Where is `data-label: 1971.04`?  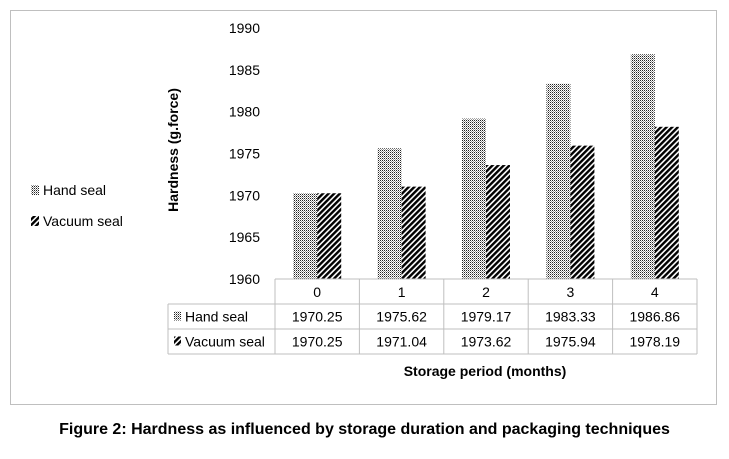
data-label: 1971.04 is located at coordinates (401, 342).